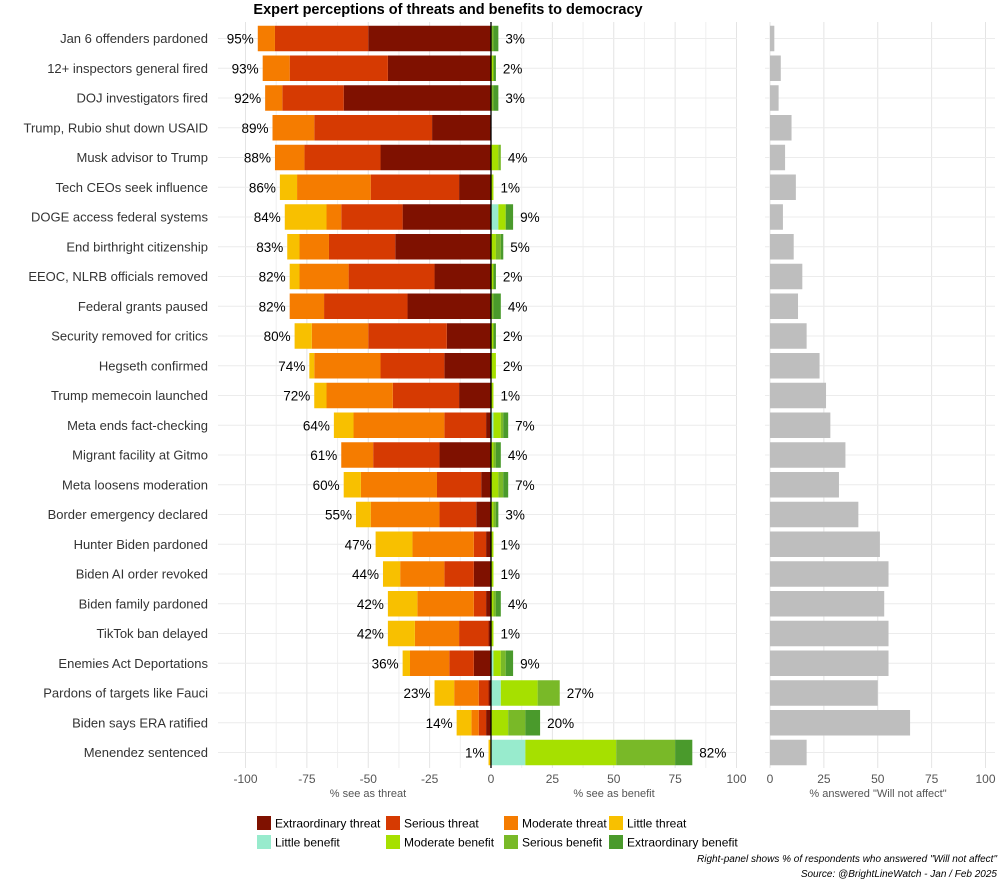 The width and height of the screenshot is (1000, 882). I want to click on legend-label: Extraordinary threat, so click(328, 824).